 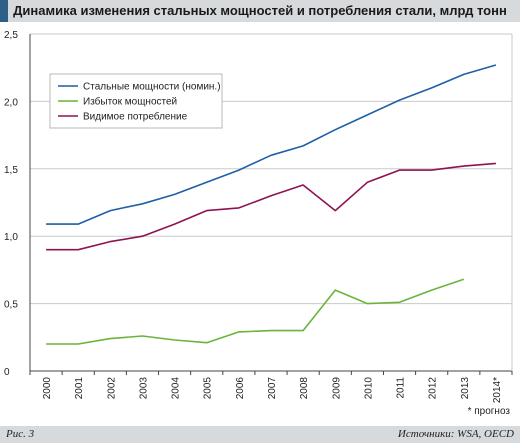 I want to click on legend-label: Стальные мощности (номин.), so click(x=152, y=87).